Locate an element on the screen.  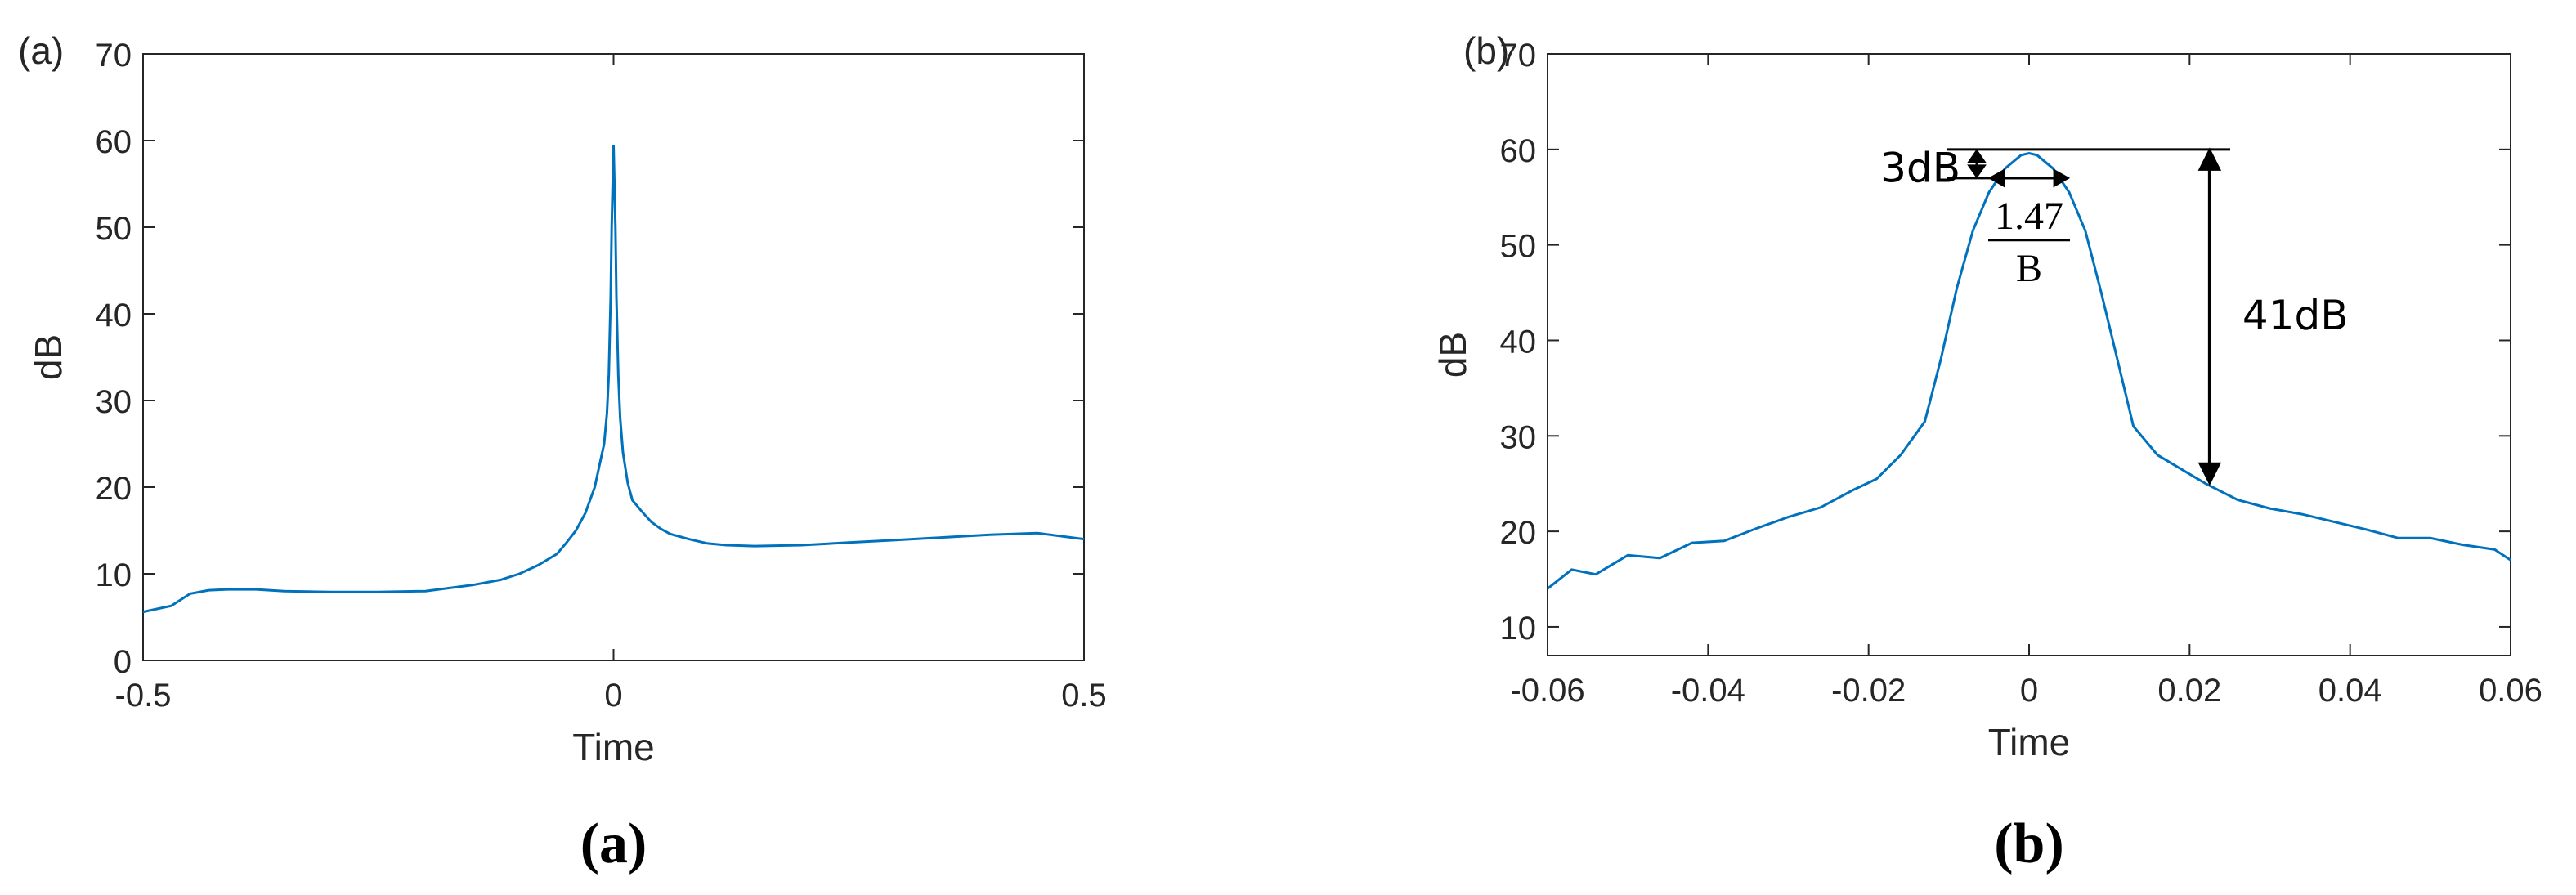
panel-a-x-axis-label: Time is located at coordinates (613, 747).